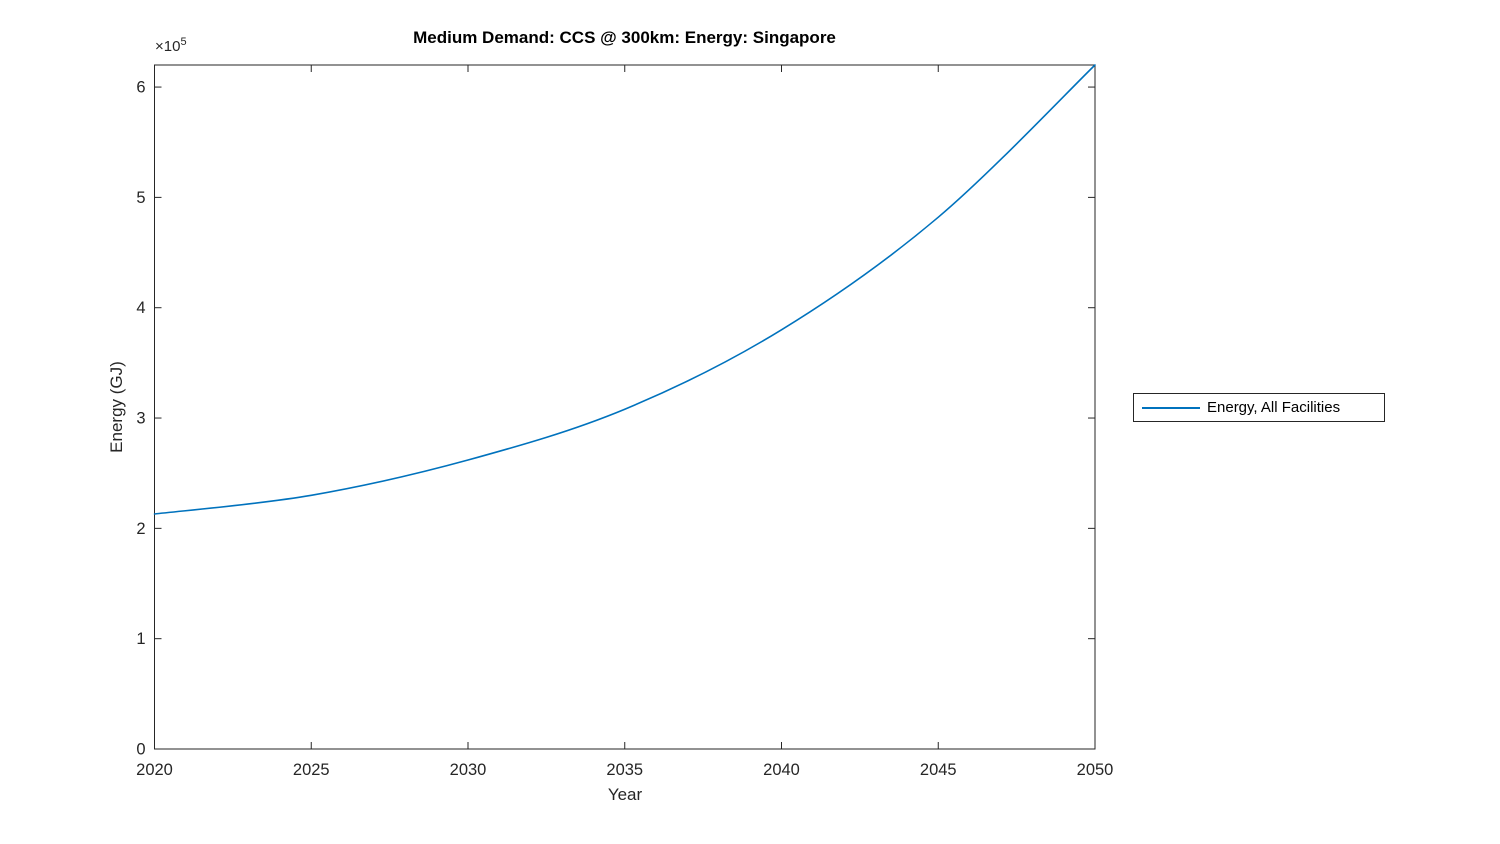 This screenshot has width=1500, height=844. I want to click on y-axis-multiplier-exponent: 5, so click(183, 42).